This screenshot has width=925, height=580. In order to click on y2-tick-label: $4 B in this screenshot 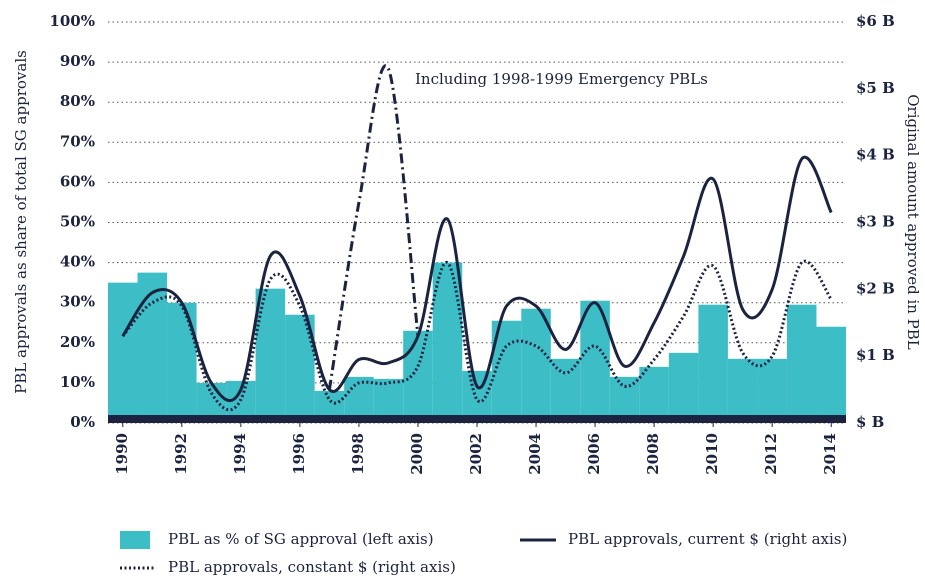, I will do `click(875, 155)`.